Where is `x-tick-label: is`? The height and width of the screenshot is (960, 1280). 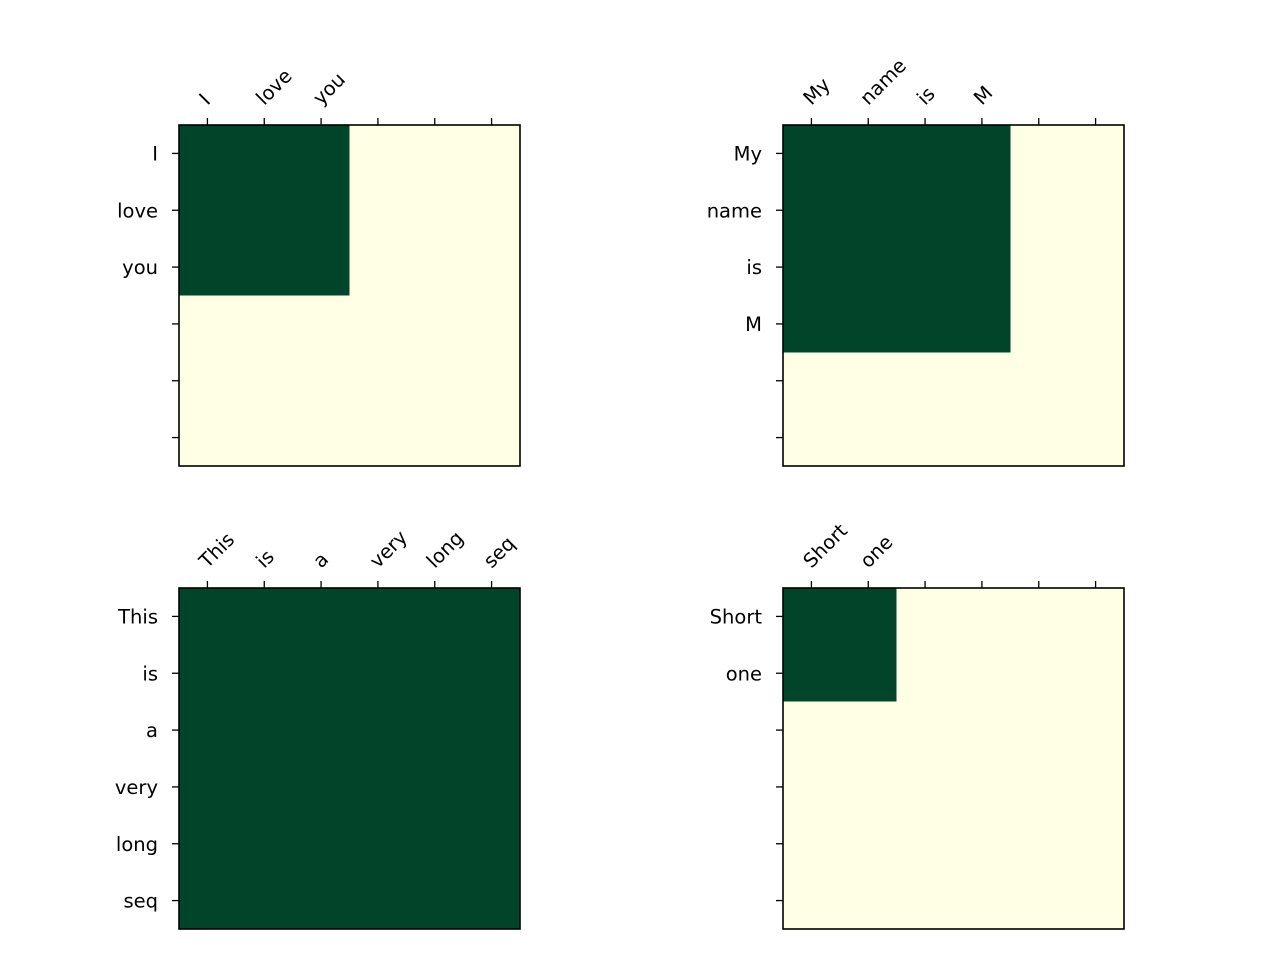
x-tick-label: is is located at coordinates (265, 558).